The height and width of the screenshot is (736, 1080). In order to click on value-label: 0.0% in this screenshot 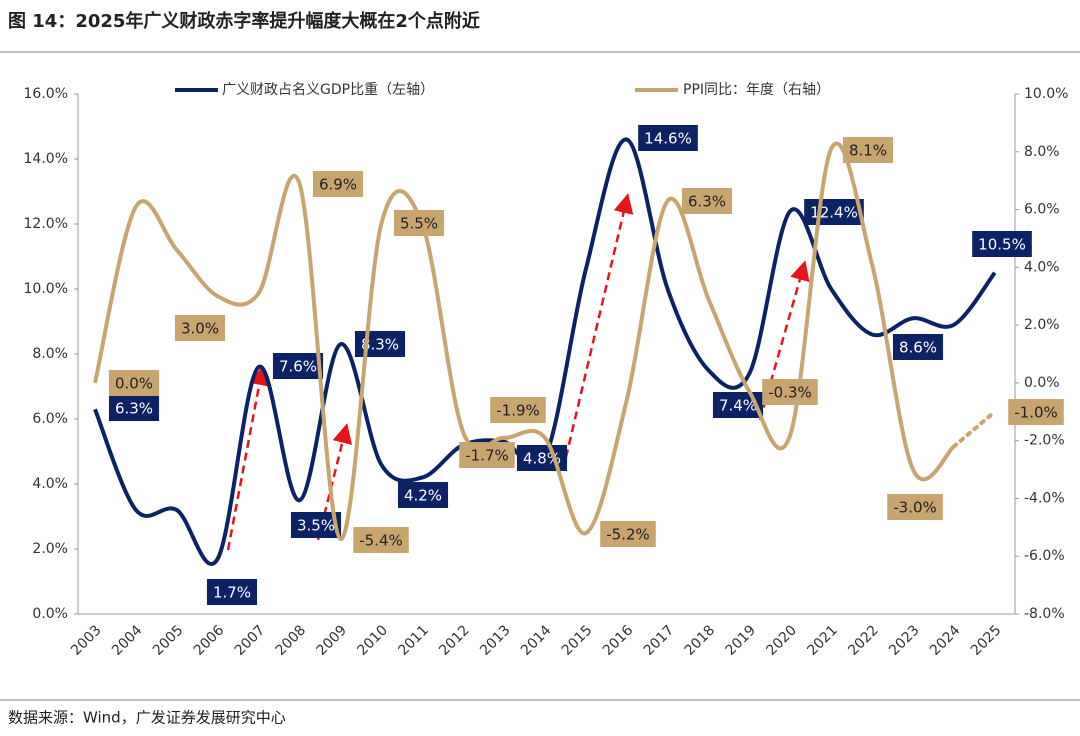, I will do `click(134, 383)`.